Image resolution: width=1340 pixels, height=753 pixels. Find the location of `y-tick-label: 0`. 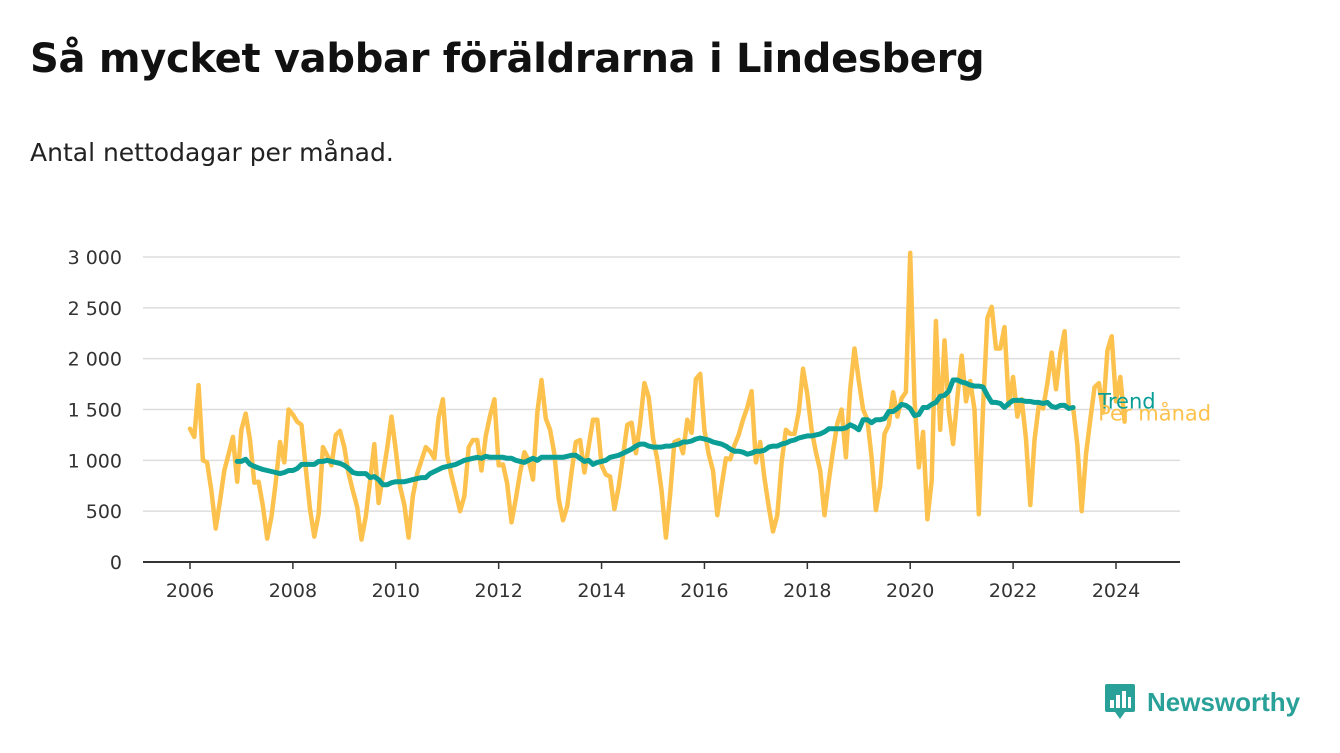

y-tick-label: 0 is located at coordinates (116, 563).